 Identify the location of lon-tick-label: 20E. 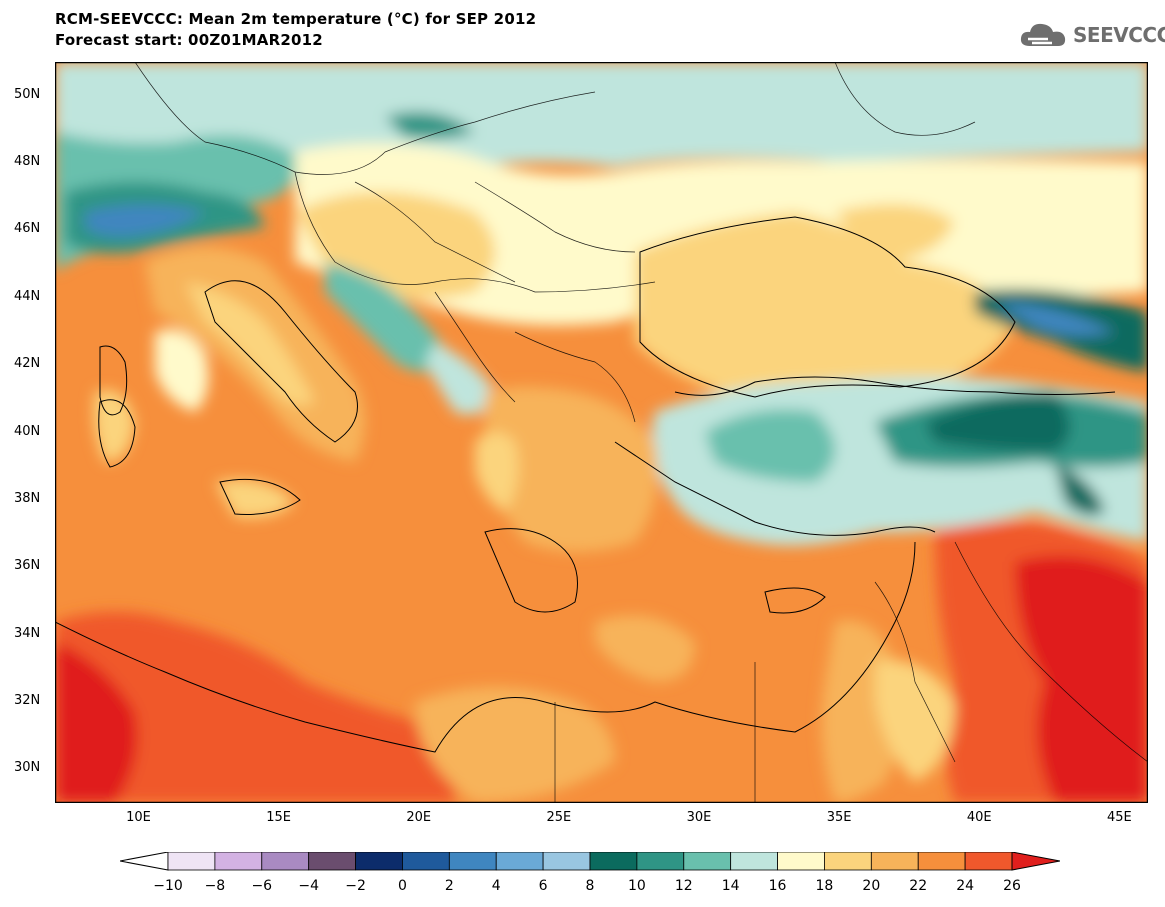
(419, 817).